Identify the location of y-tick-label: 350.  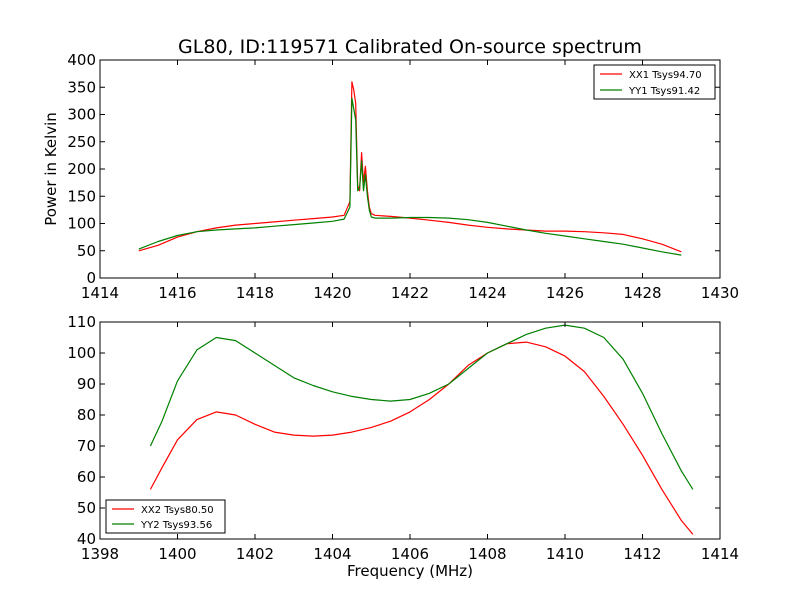
(81, 87).